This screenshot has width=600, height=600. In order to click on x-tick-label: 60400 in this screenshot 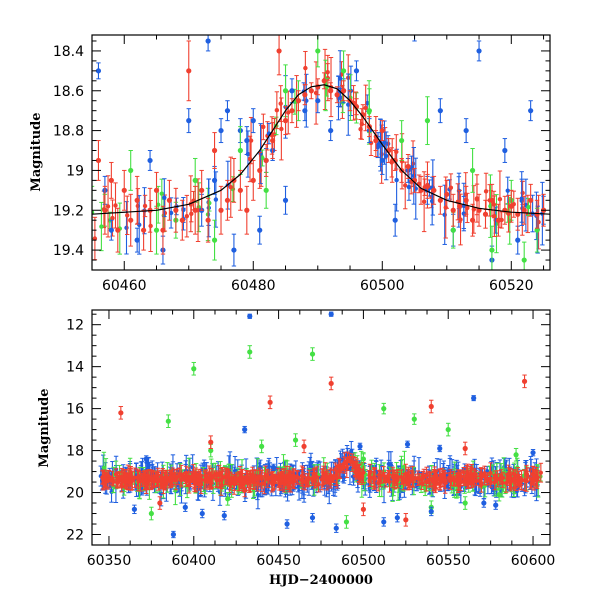, I will do `click(194, 561)`.